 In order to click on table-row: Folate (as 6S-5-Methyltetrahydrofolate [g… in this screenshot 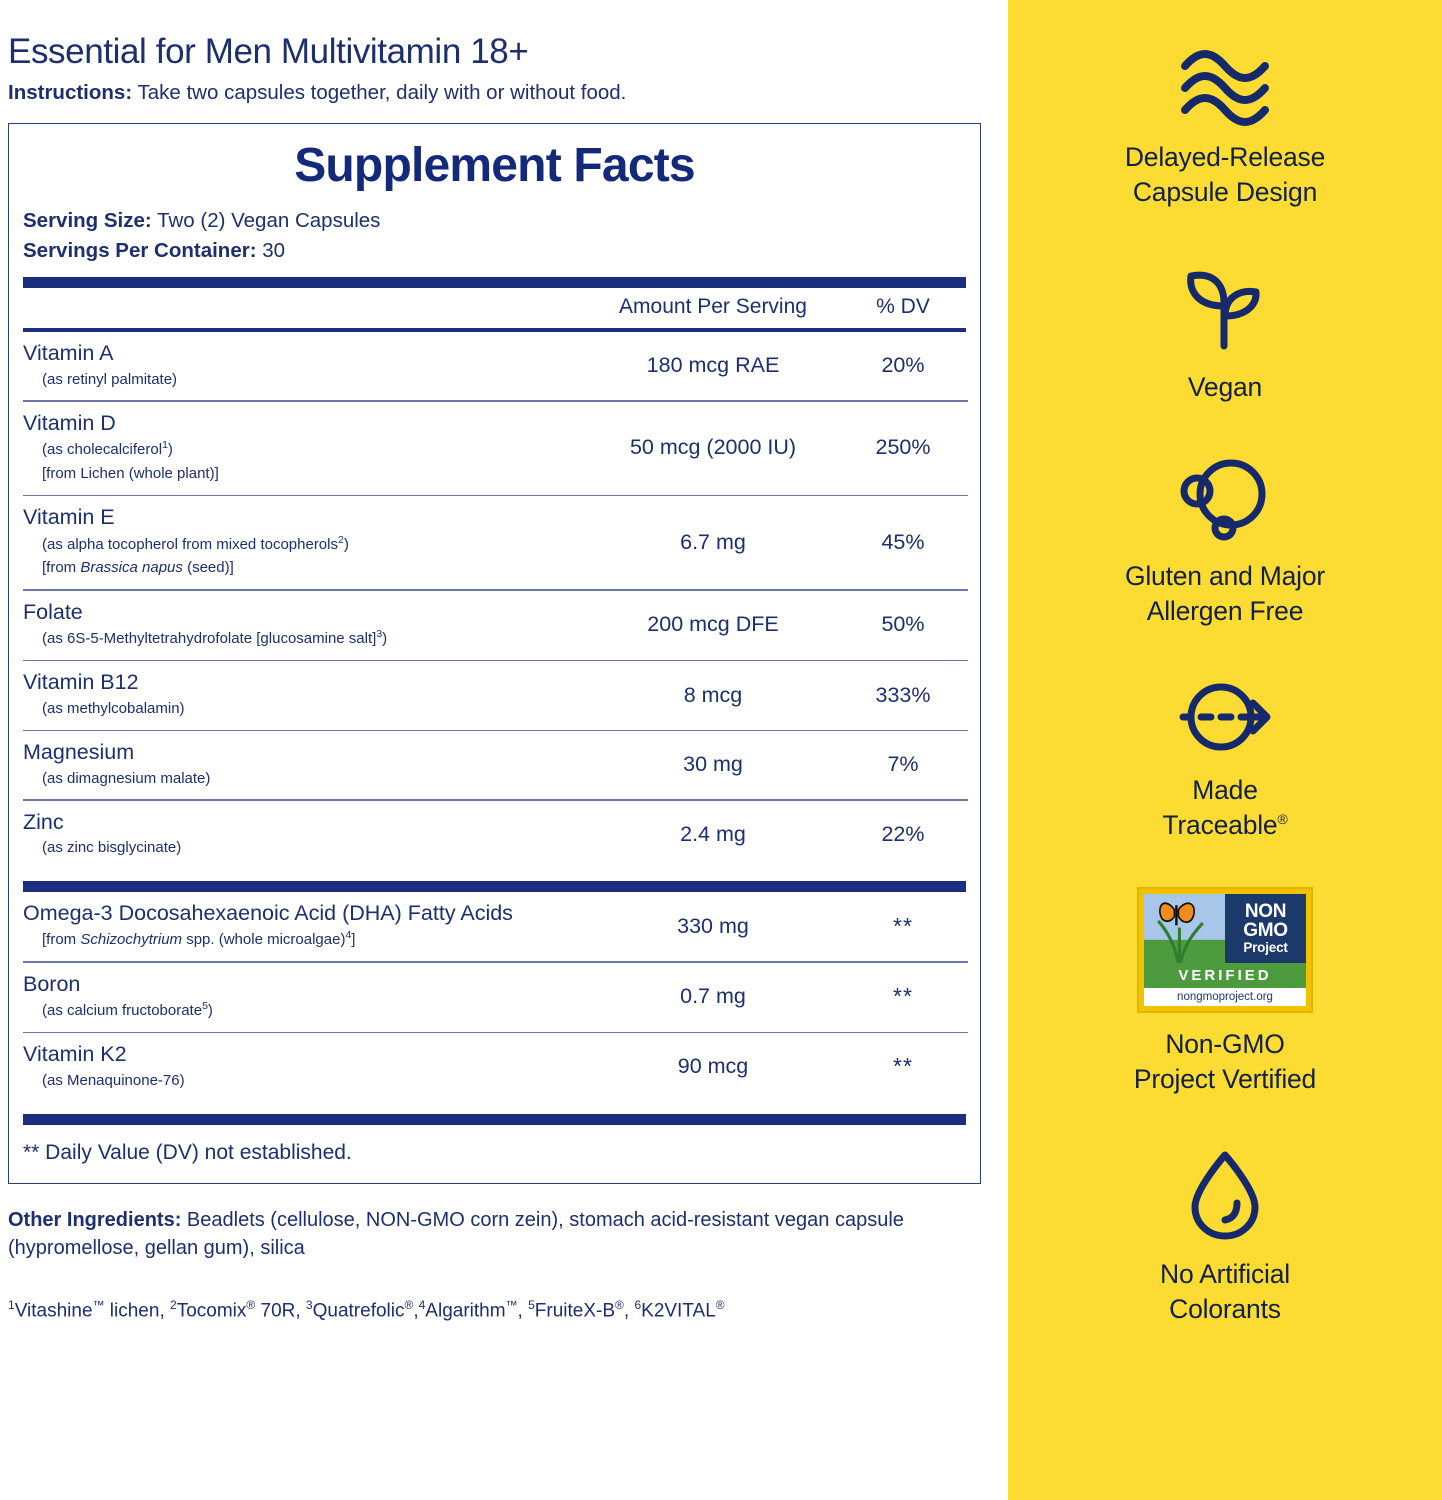, I will do `click(495, 625)`.